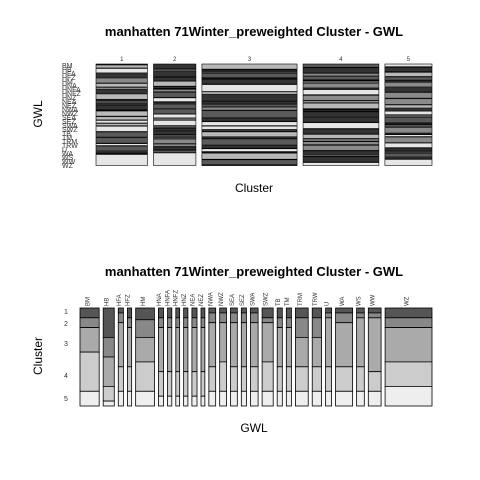 This screenshot has height=480, width=480. What do you see at coordinates (267, 299) in the screenshot?
I see `chart2-gwl-tick: SWZ` at bounding box center [267, 299].